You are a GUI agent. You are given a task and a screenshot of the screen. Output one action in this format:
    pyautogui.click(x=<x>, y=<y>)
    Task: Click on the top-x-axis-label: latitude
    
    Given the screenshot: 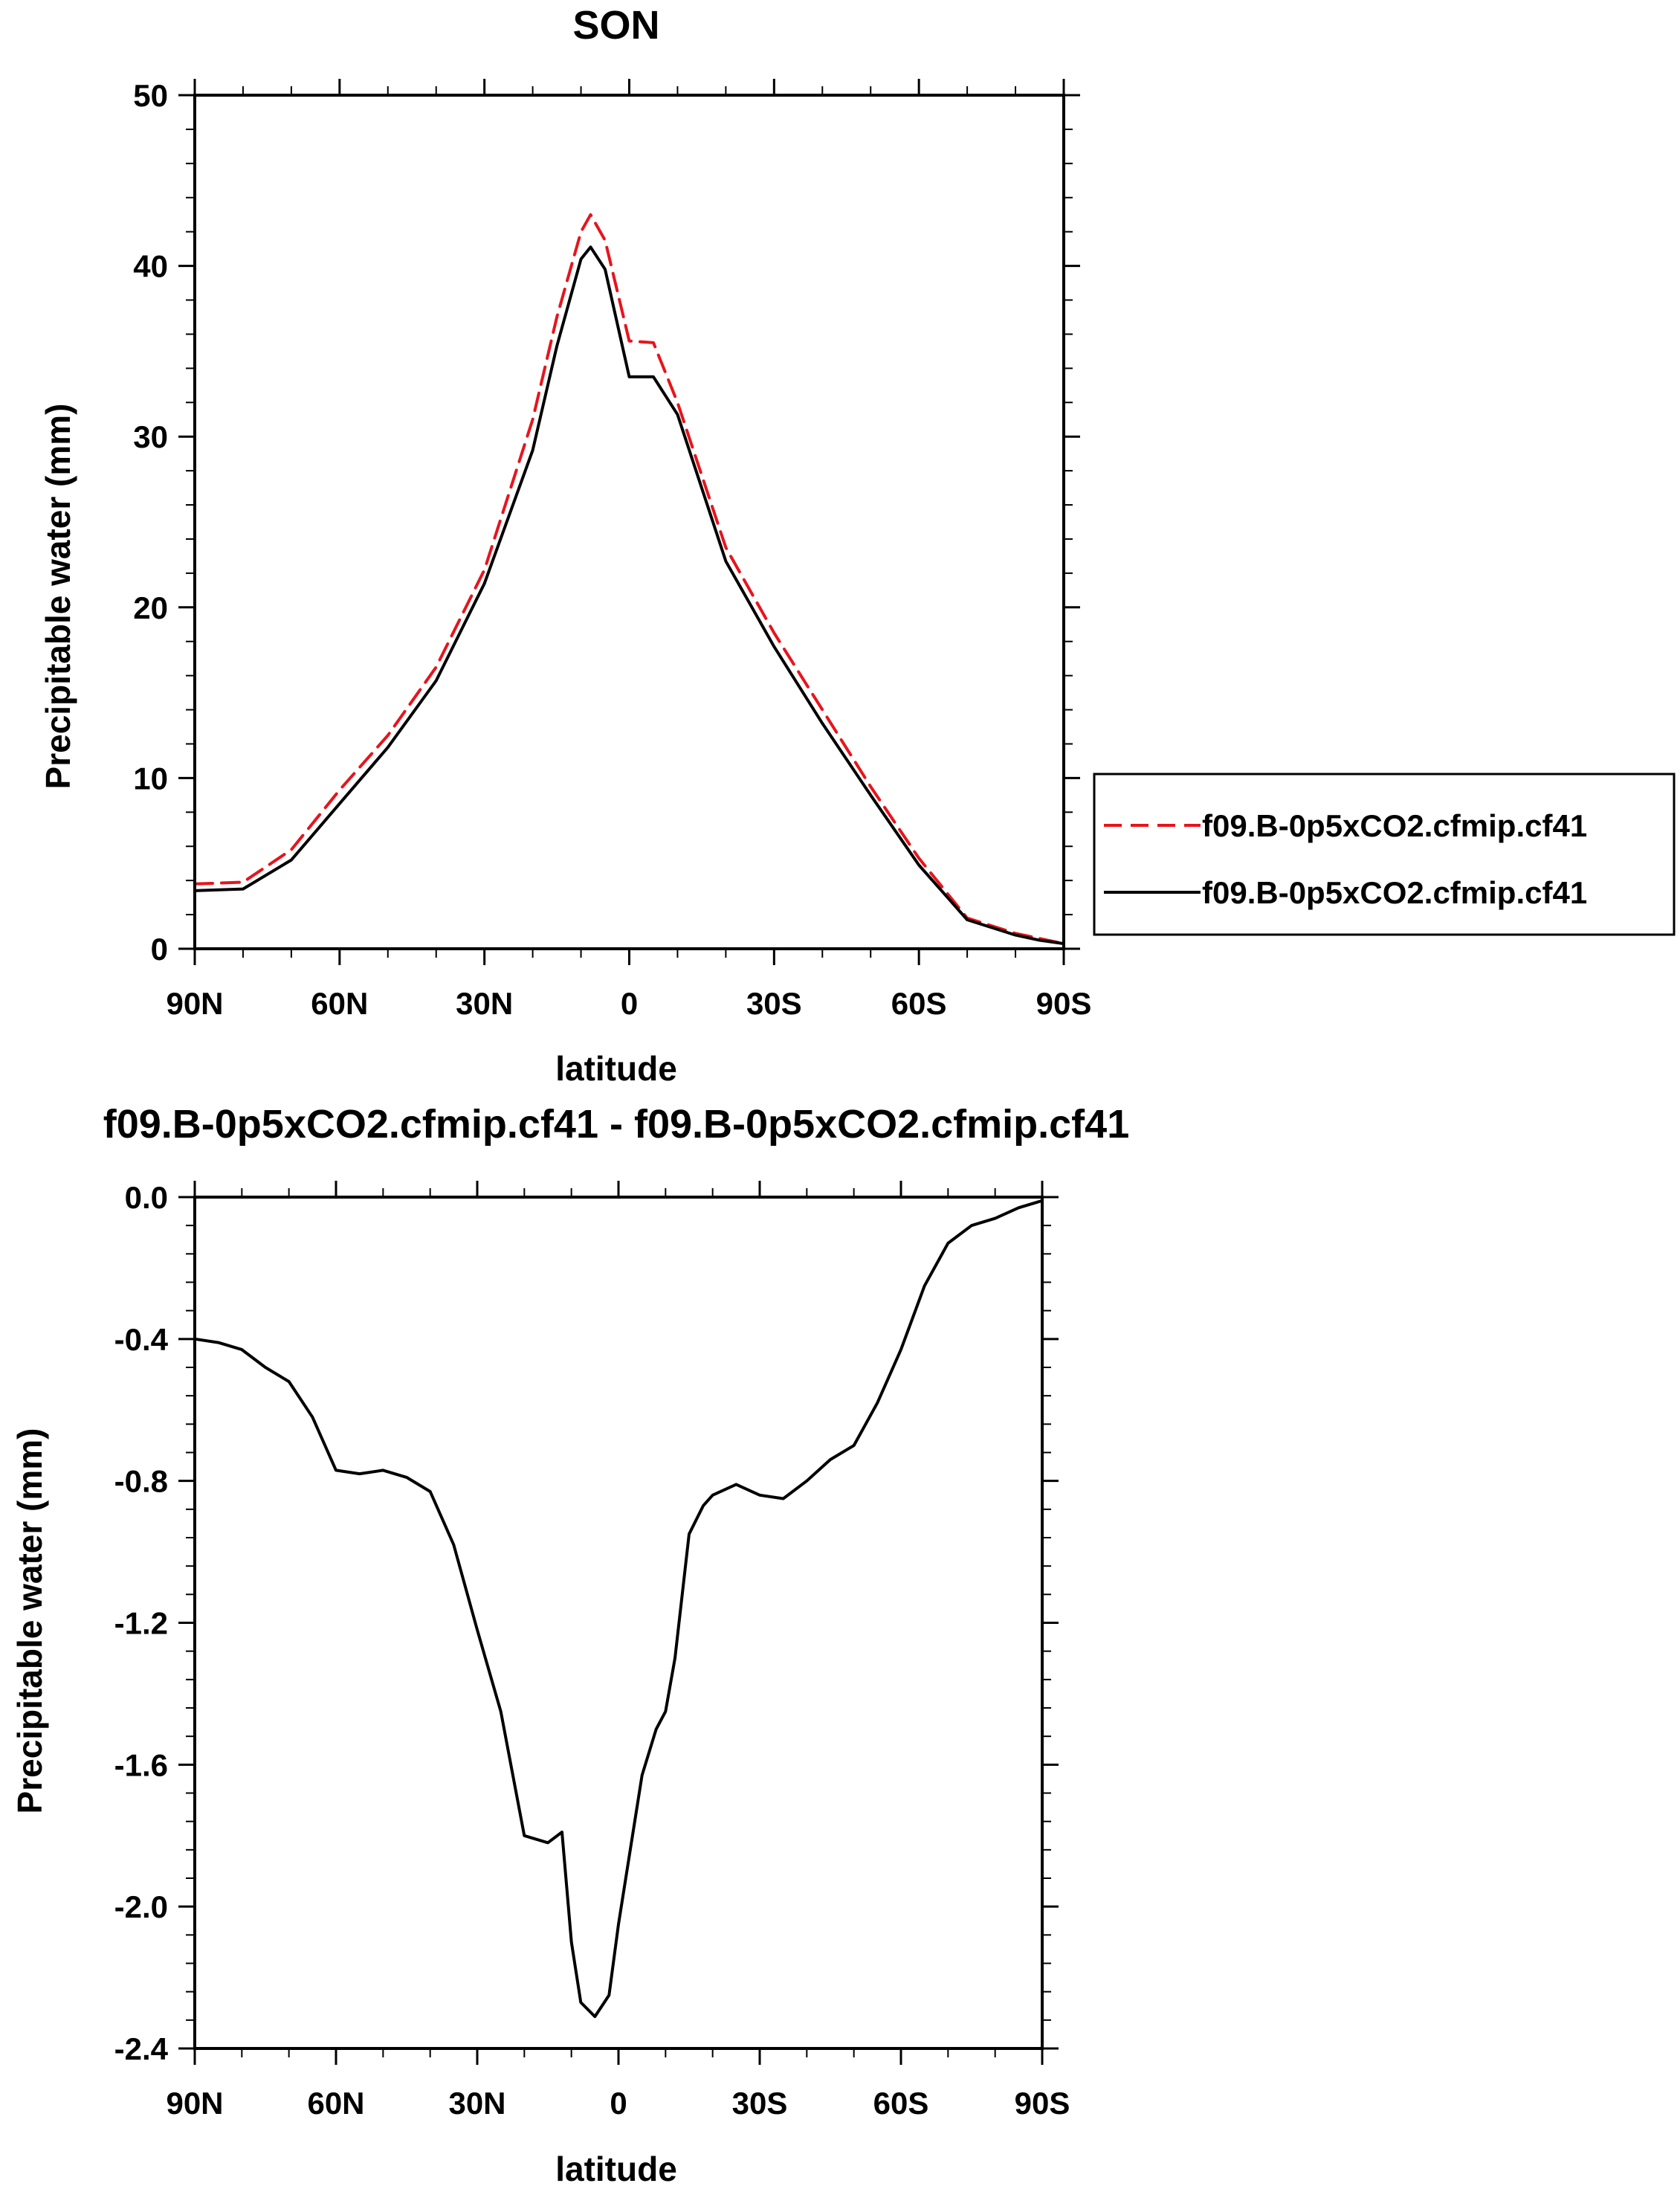 What is the action you would take?
    pyautogui.click(x=616, y=1068)
    